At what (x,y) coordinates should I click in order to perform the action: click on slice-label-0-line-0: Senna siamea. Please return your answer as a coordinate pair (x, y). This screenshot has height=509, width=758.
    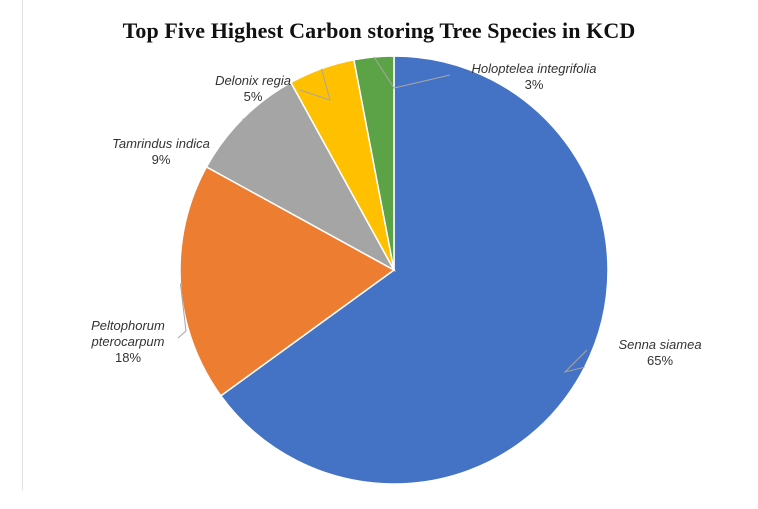
    Looking at the image, I should click on (659, 344).